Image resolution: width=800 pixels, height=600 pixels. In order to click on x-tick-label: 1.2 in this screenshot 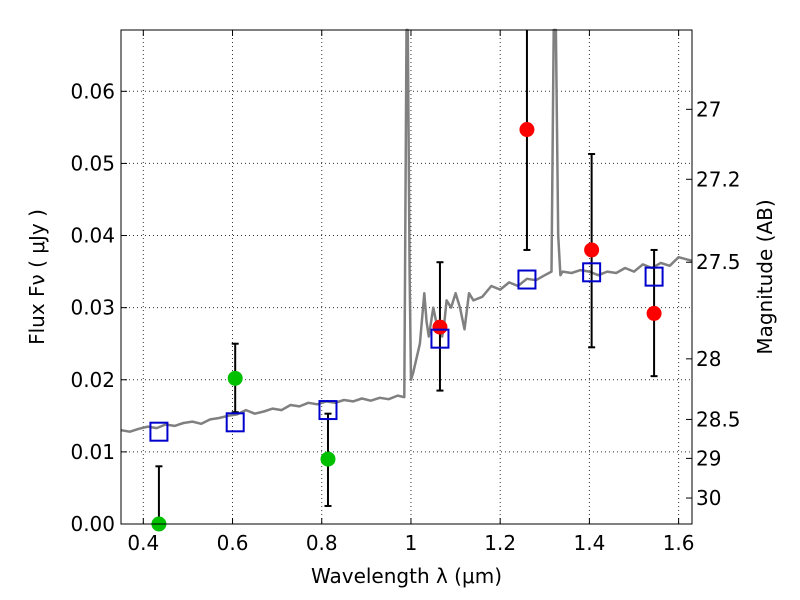, I will do `click(500, 543)`.